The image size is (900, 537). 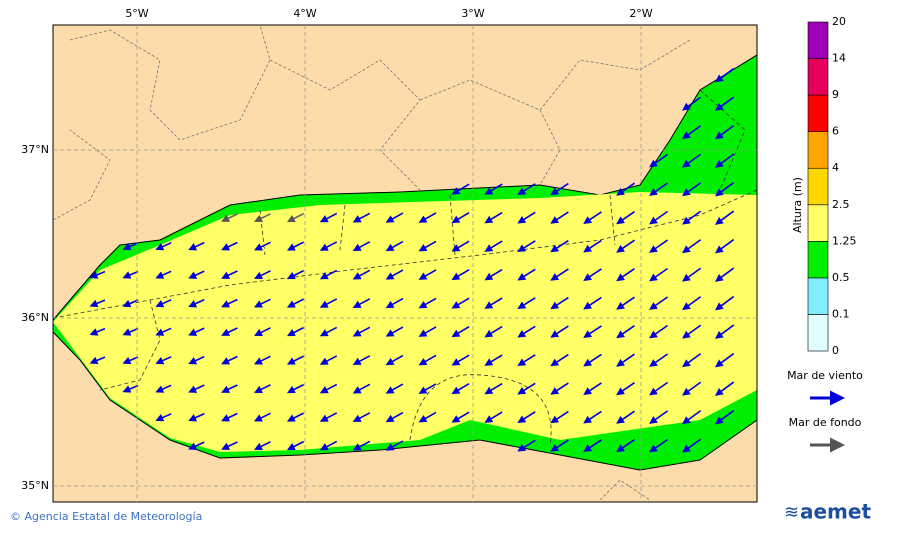 What do you see at coordinates (825, 422) in the screenshot?
I see `legend-label: Mar de fondo` at bounding box center [825, 422].